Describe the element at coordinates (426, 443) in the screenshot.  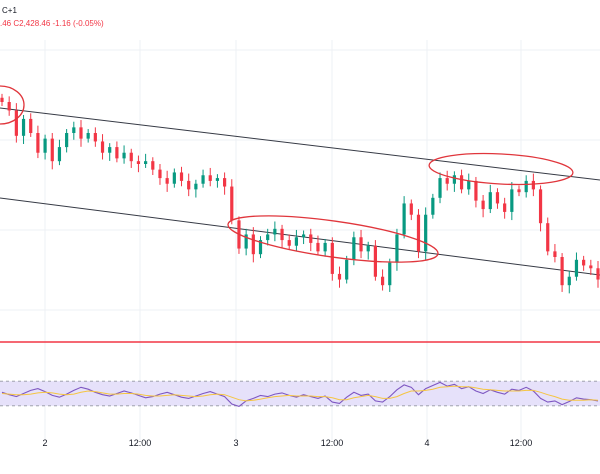
I see `x-tick-label: 4` at that location.